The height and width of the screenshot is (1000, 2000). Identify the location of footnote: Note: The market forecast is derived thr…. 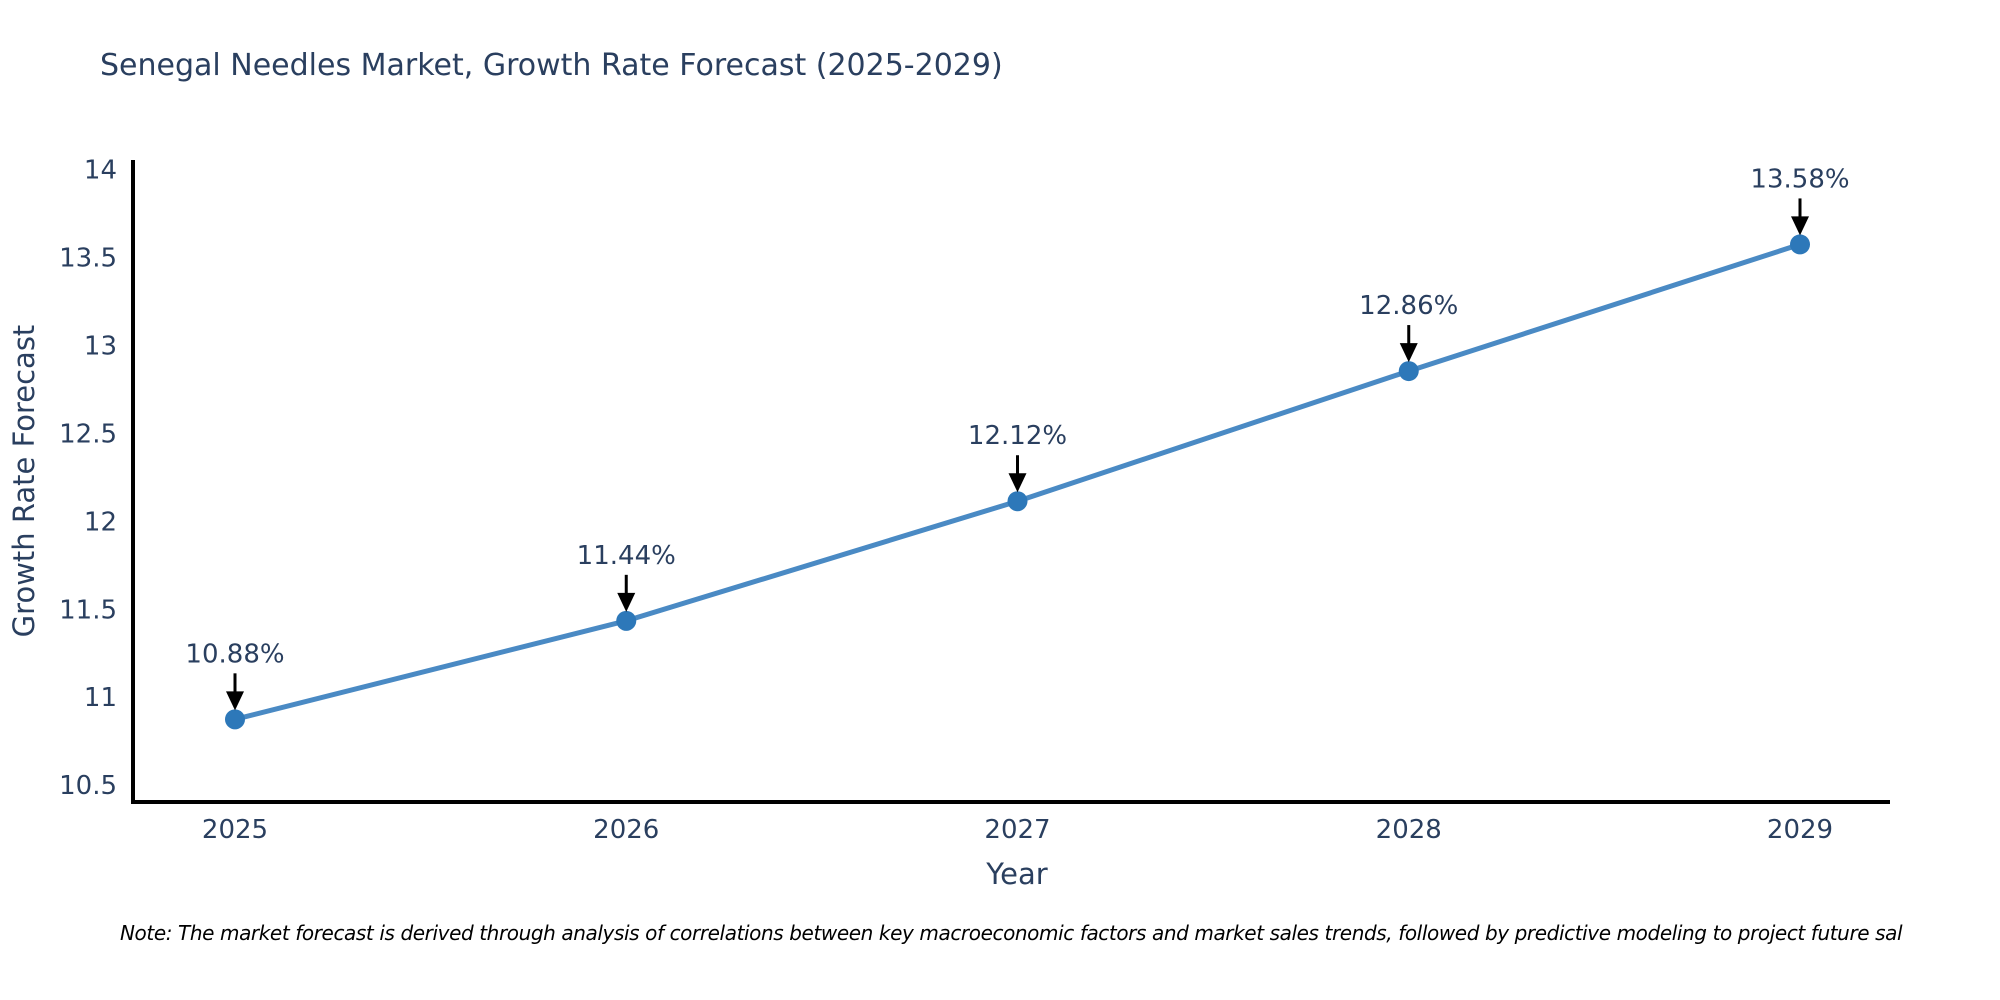
(1011, 933).